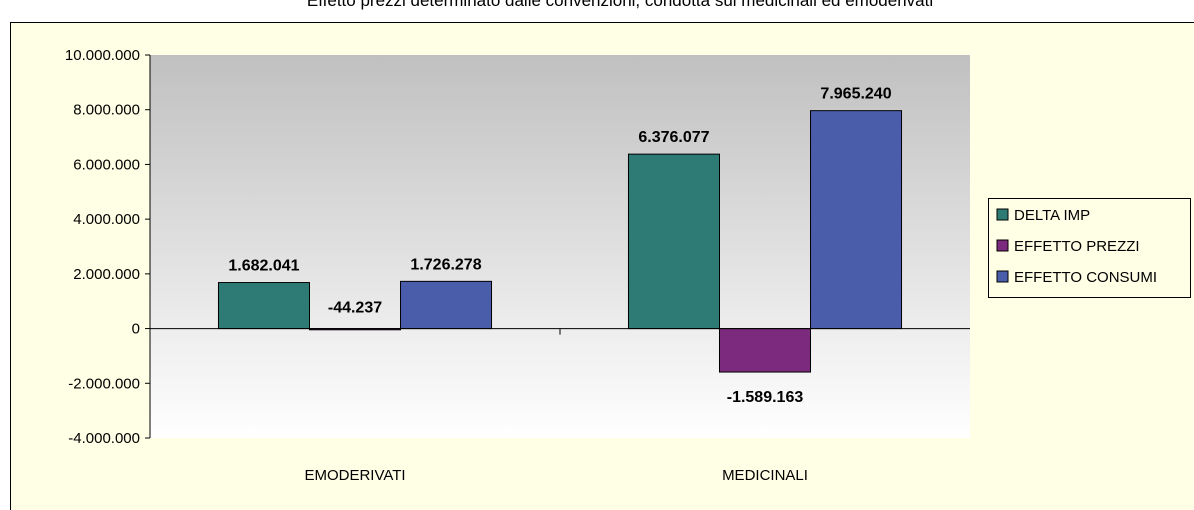 This screenshot has height=510, width=1194. What do you see at coordinates (102, 55) in the screenshot?
I see `y-tick-label: 10.000.000` at bounding box center [102, 55].